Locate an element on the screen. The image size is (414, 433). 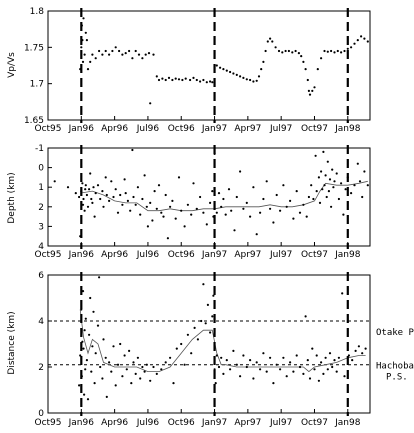
y-tick-label: 0 is located at coordinates (41, 414).